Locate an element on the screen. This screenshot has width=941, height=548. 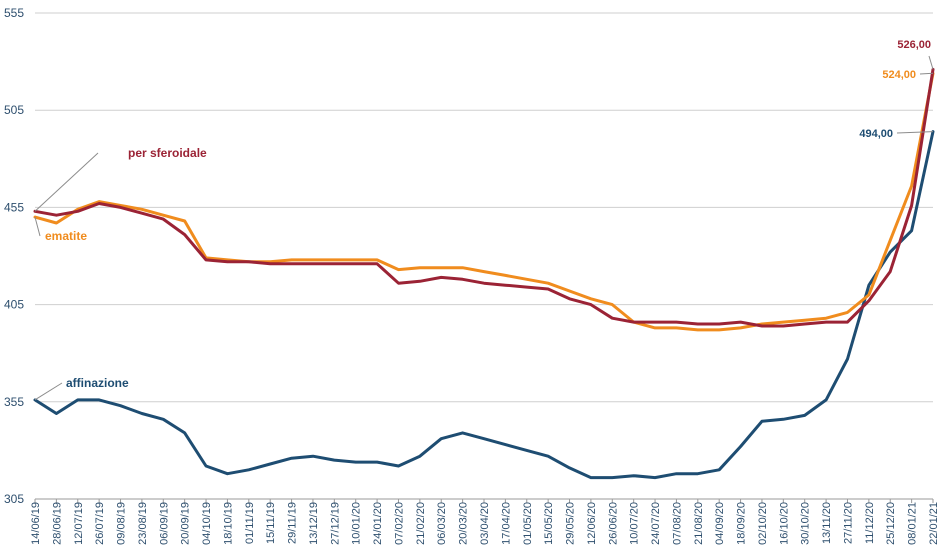
x-tick-label: 21/08/20 is located at coordinates (699, 523).